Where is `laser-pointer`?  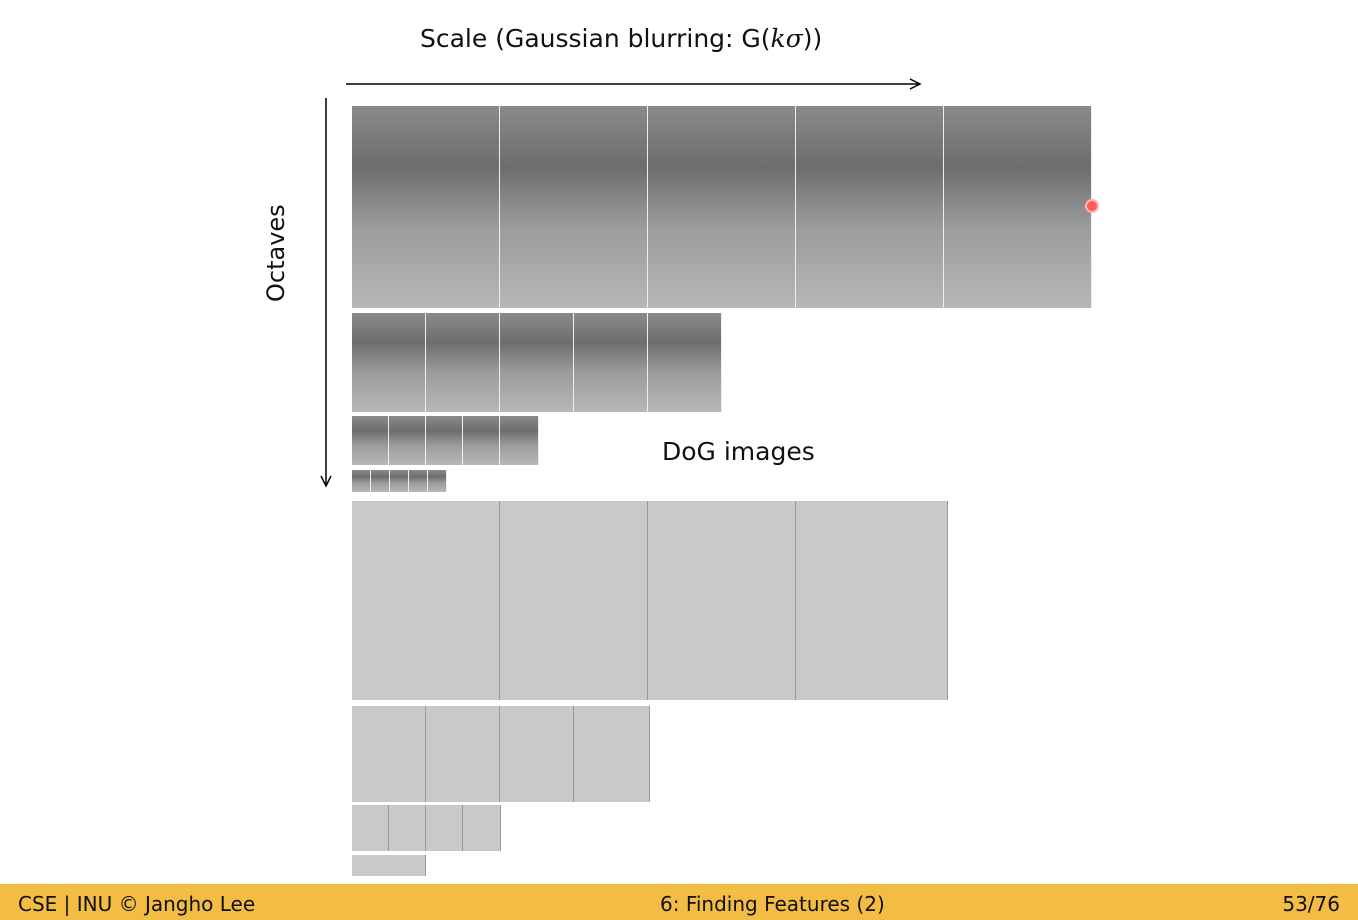 laser-pointer is located at coordinates (1092, 206).